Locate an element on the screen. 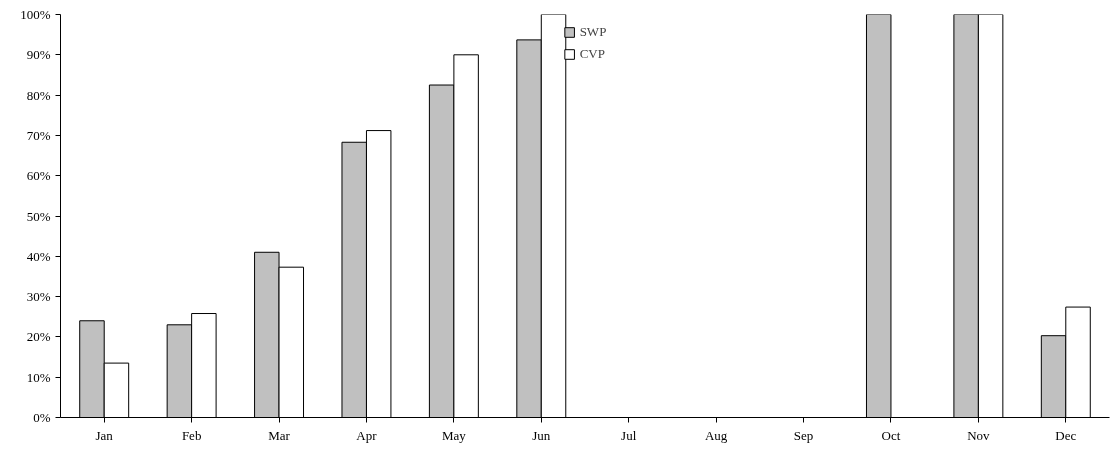  legend-label: CVP is located at coordinates (592, 54).